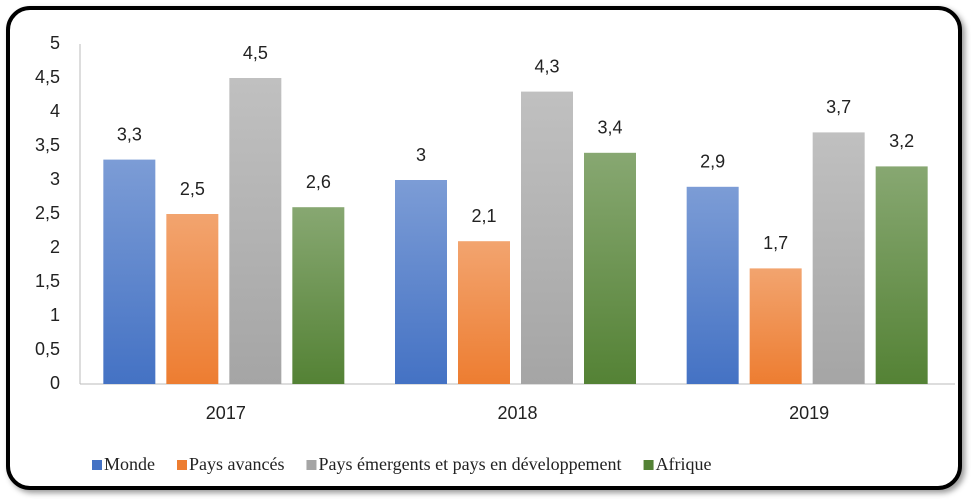  What do you see at coordinates (469, 464) in the screenshot?
I see `legend-label: Pays émergents et pays en développement` at bounding box center [469, 464].